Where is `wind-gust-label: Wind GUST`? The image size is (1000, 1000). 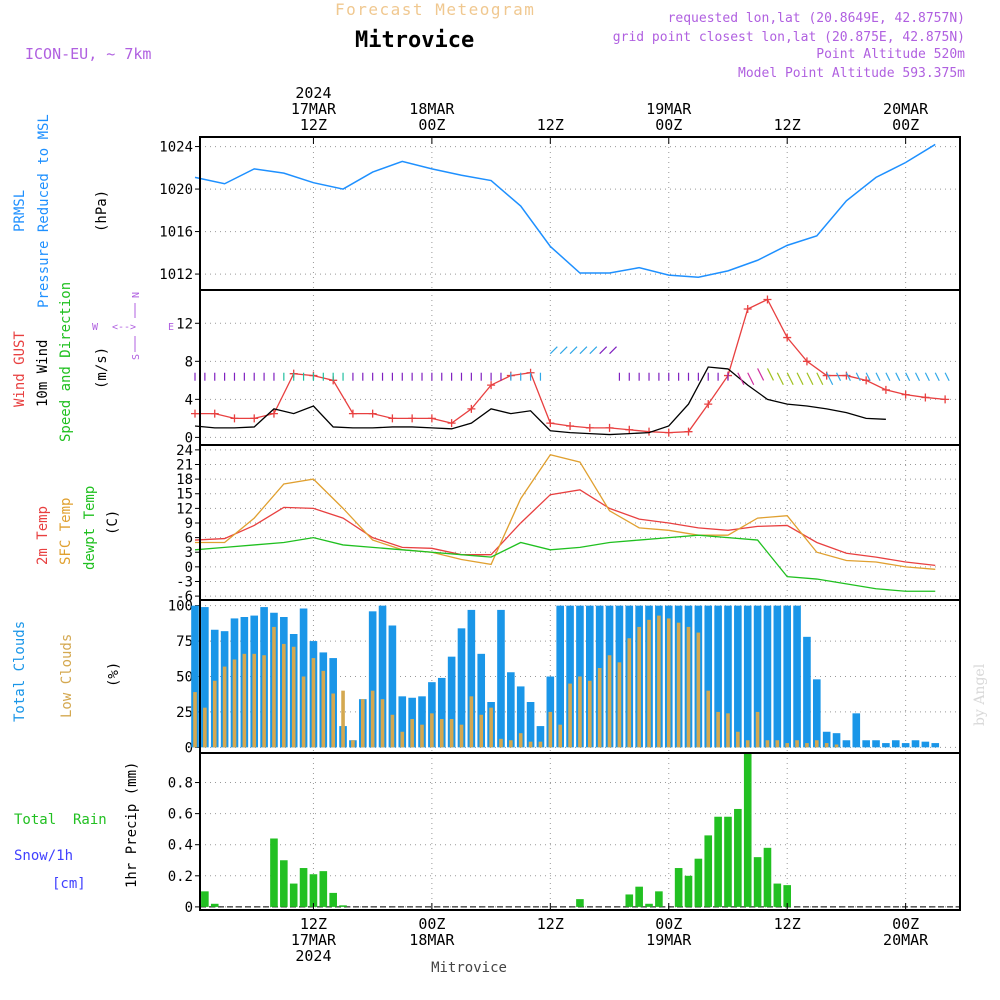
wind-gust-label: Wind GUST is located at coordinates (20, 369).